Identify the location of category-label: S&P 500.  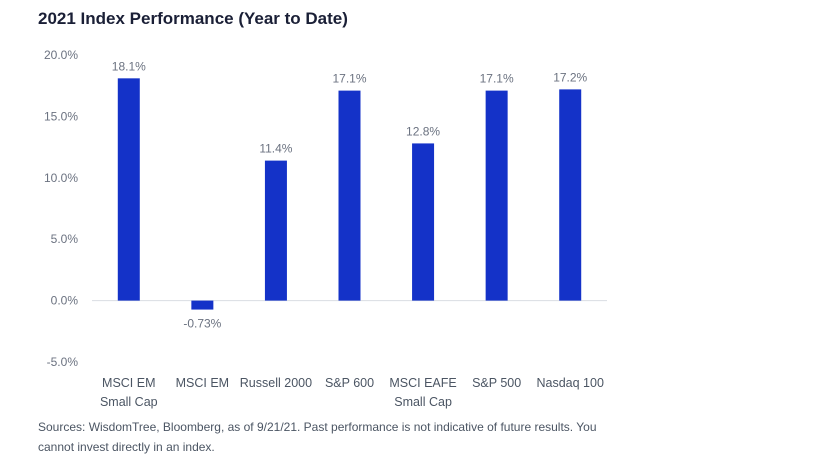
(496, 383).